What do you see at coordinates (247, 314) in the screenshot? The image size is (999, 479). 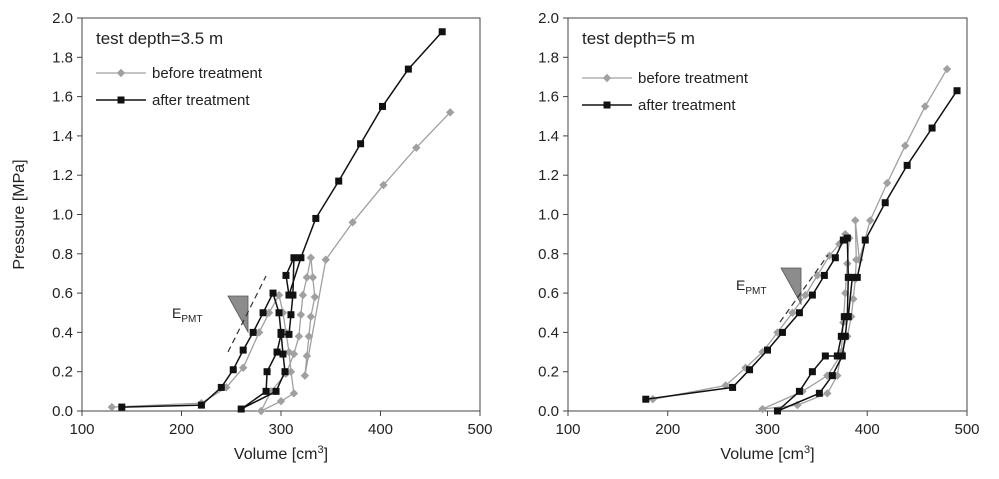 I see `slope-dashed-line` at bounding box center [247, 314].